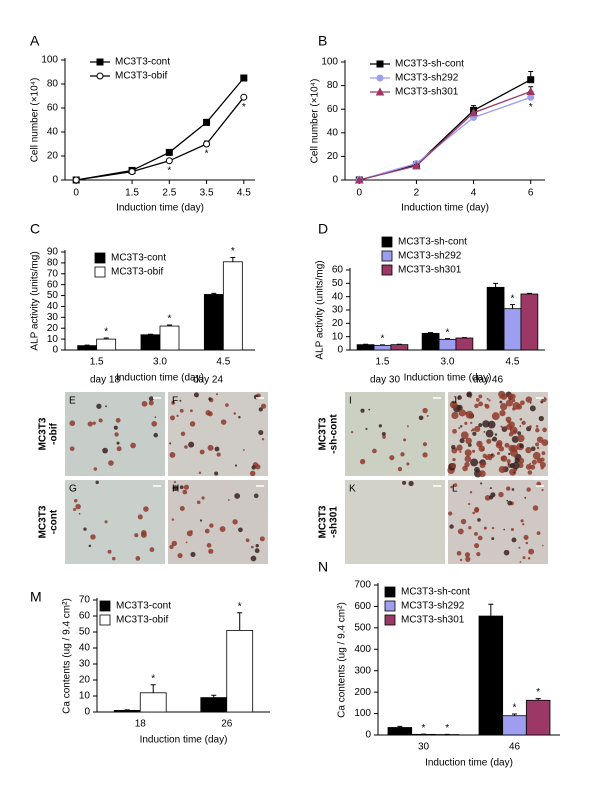  What do you see at coordinates (97, 362) in the screenshot?
I see `x-tick-label: 1.5` at bounding box center [97, 362].